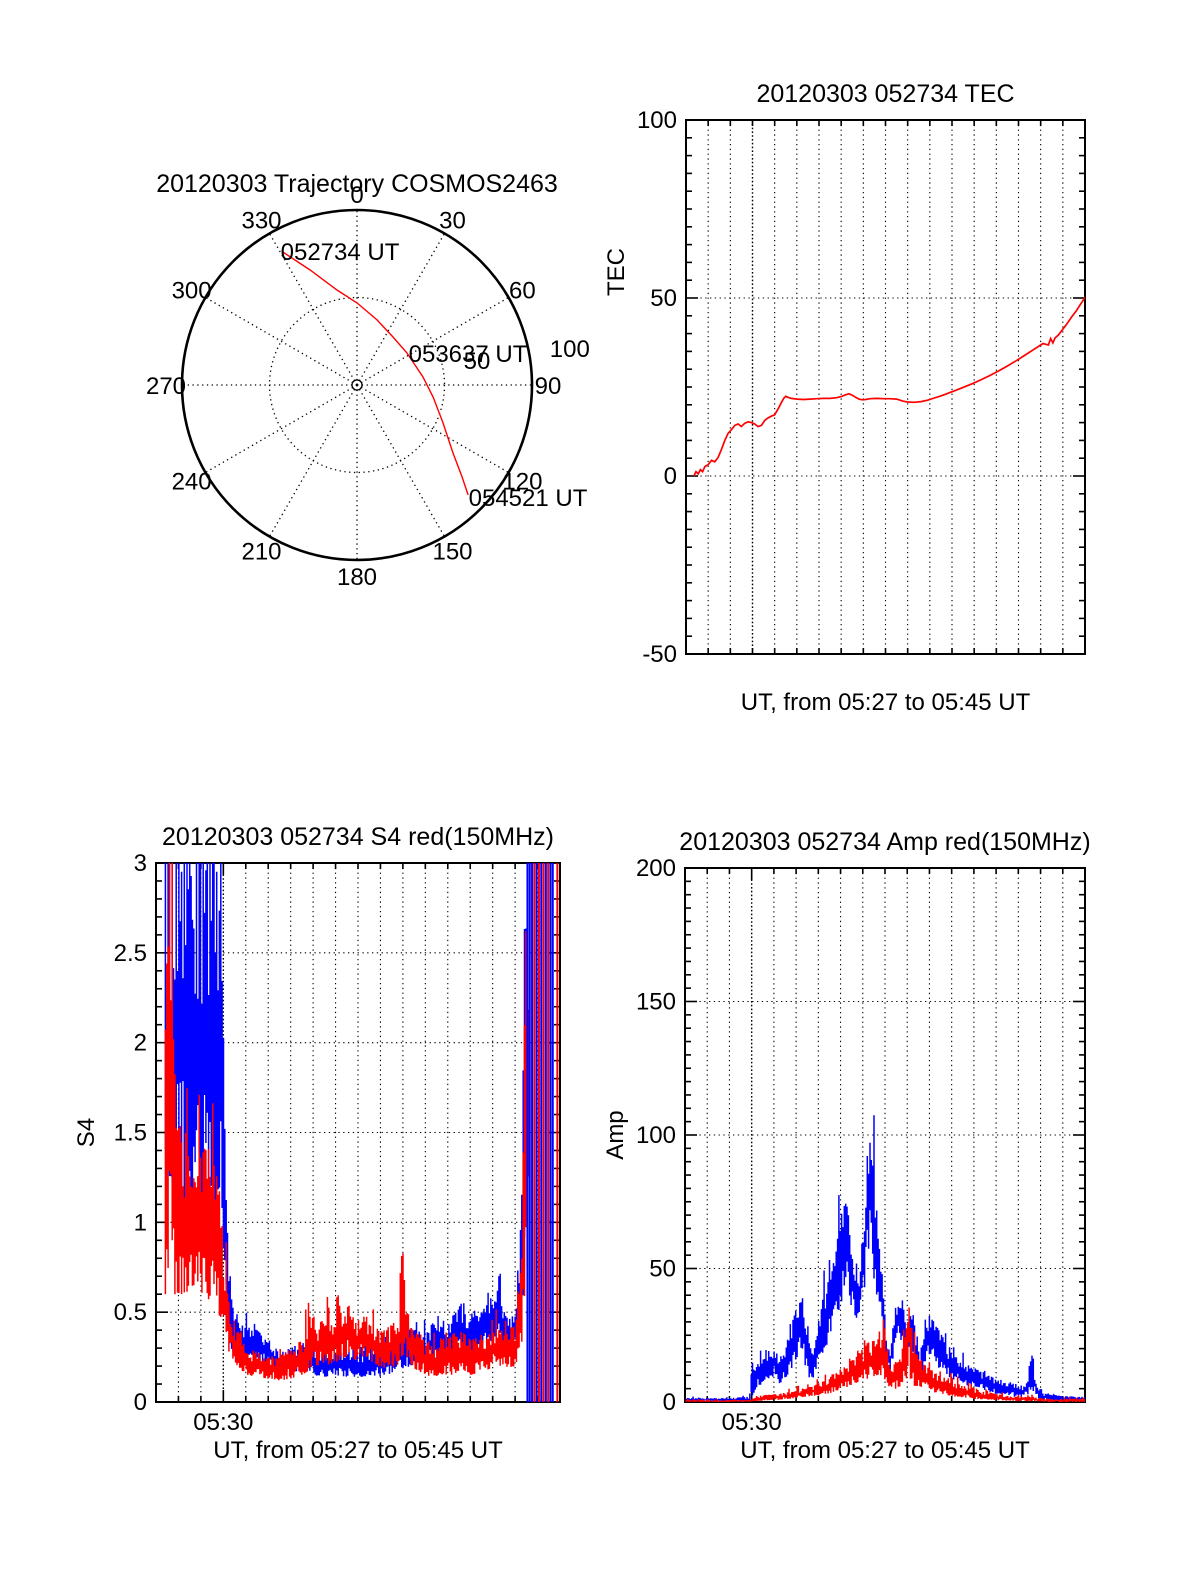 This screenshot has height=1575, width=1200. Describe the element at coordinates (889, 386) in the screenshot. I see `tec-curve` at that location.